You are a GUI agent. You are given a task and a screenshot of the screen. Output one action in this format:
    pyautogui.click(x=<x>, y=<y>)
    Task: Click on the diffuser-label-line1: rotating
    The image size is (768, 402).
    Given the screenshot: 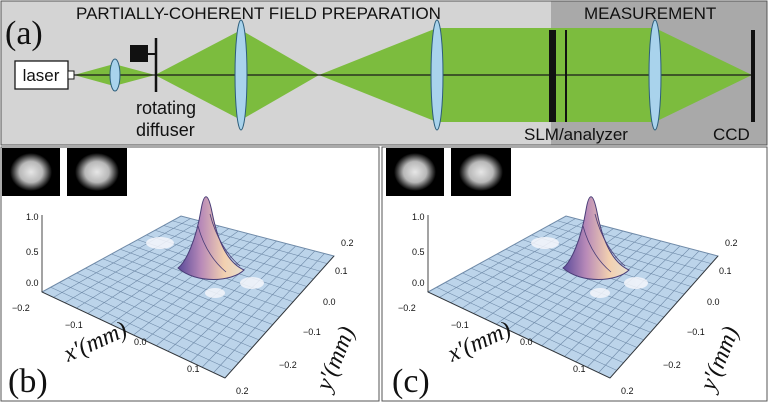 What is the action you would take?
    pyautogui.click(x=166, y=108)
    